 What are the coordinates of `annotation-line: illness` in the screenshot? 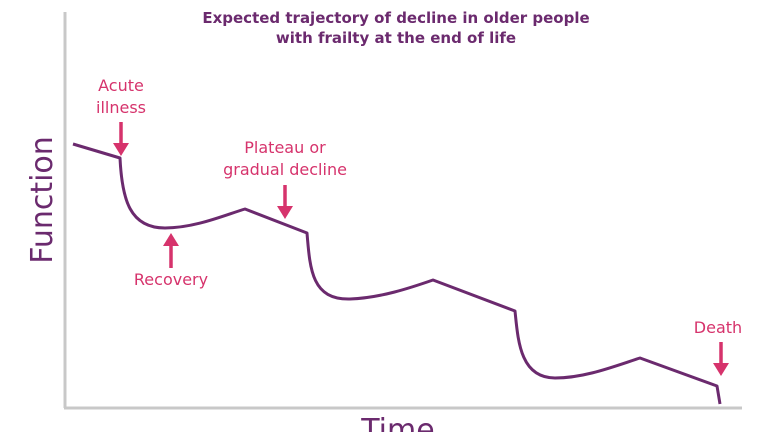 It's located at (121, 107).